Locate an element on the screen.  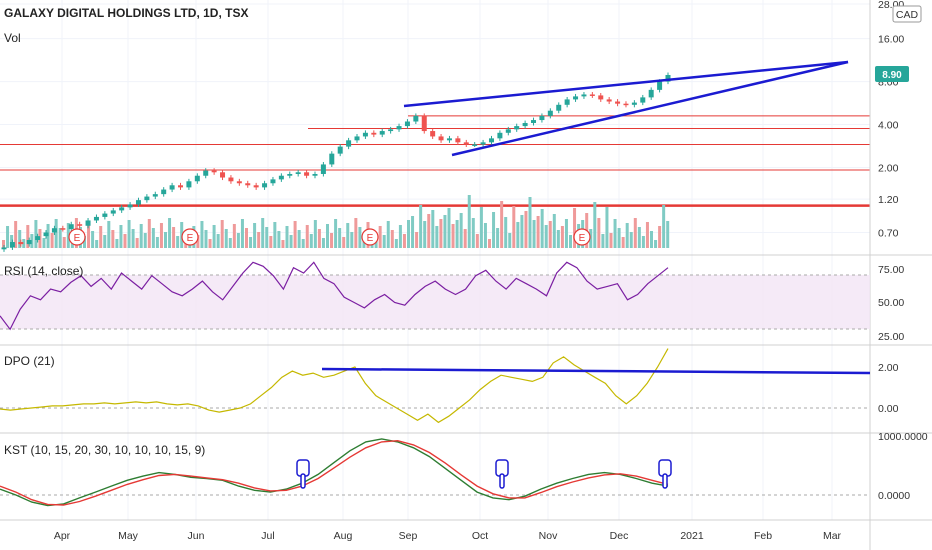
time-tick-label: May is located at coordinates (128, 536).